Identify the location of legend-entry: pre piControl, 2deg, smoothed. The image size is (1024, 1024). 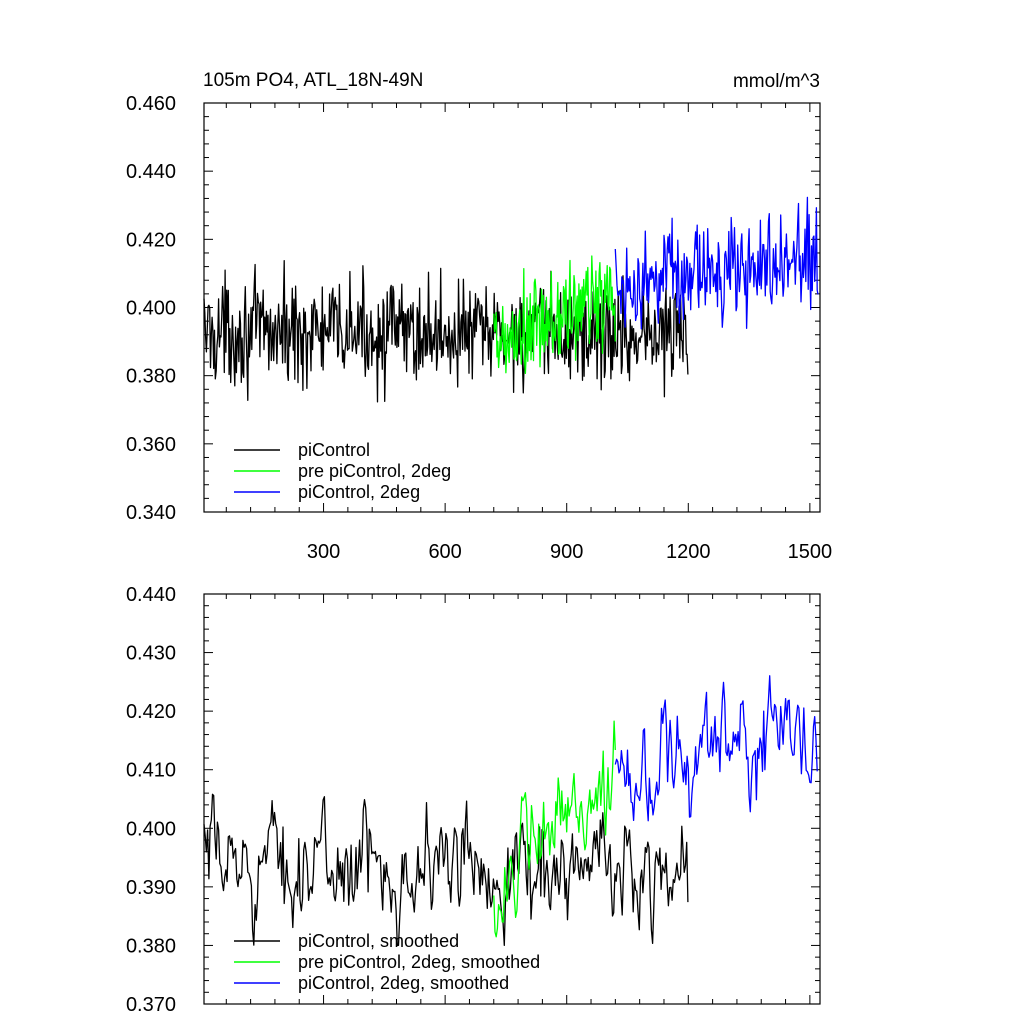
(419, 962).